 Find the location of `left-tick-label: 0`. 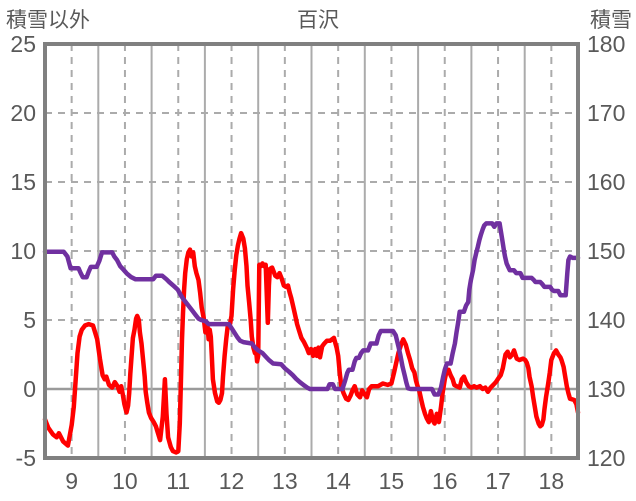

left-tick-label: 0 is located at coordinates (29, 389).